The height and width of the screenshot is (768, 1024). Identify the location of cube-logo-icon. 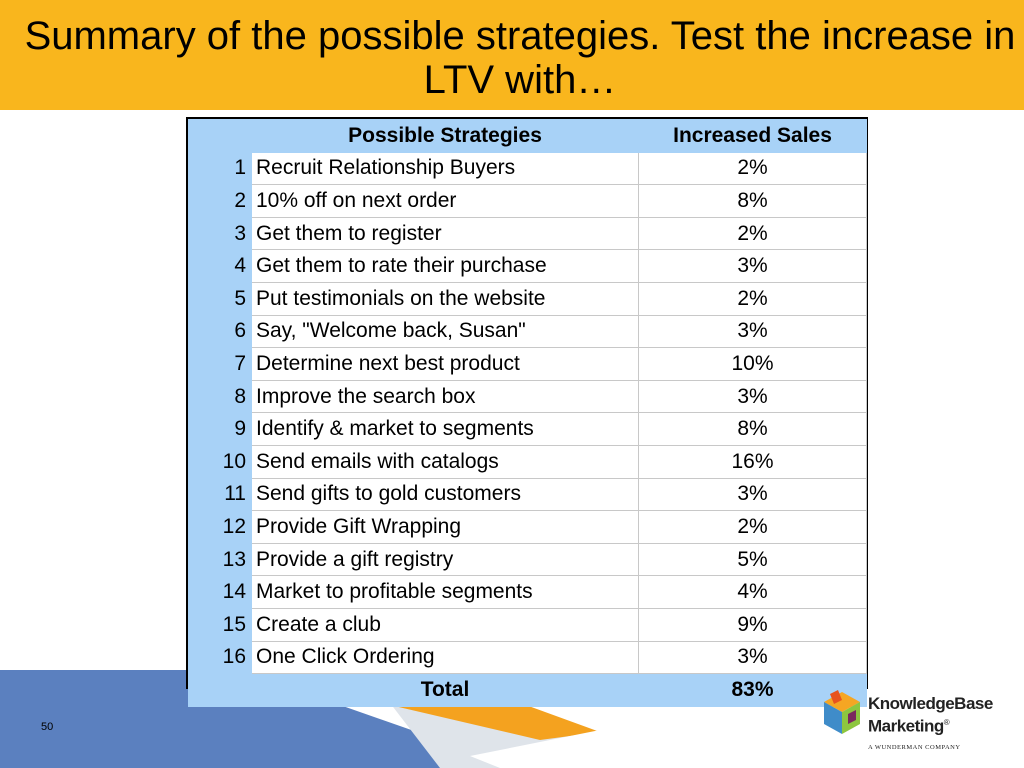
(842, 712).